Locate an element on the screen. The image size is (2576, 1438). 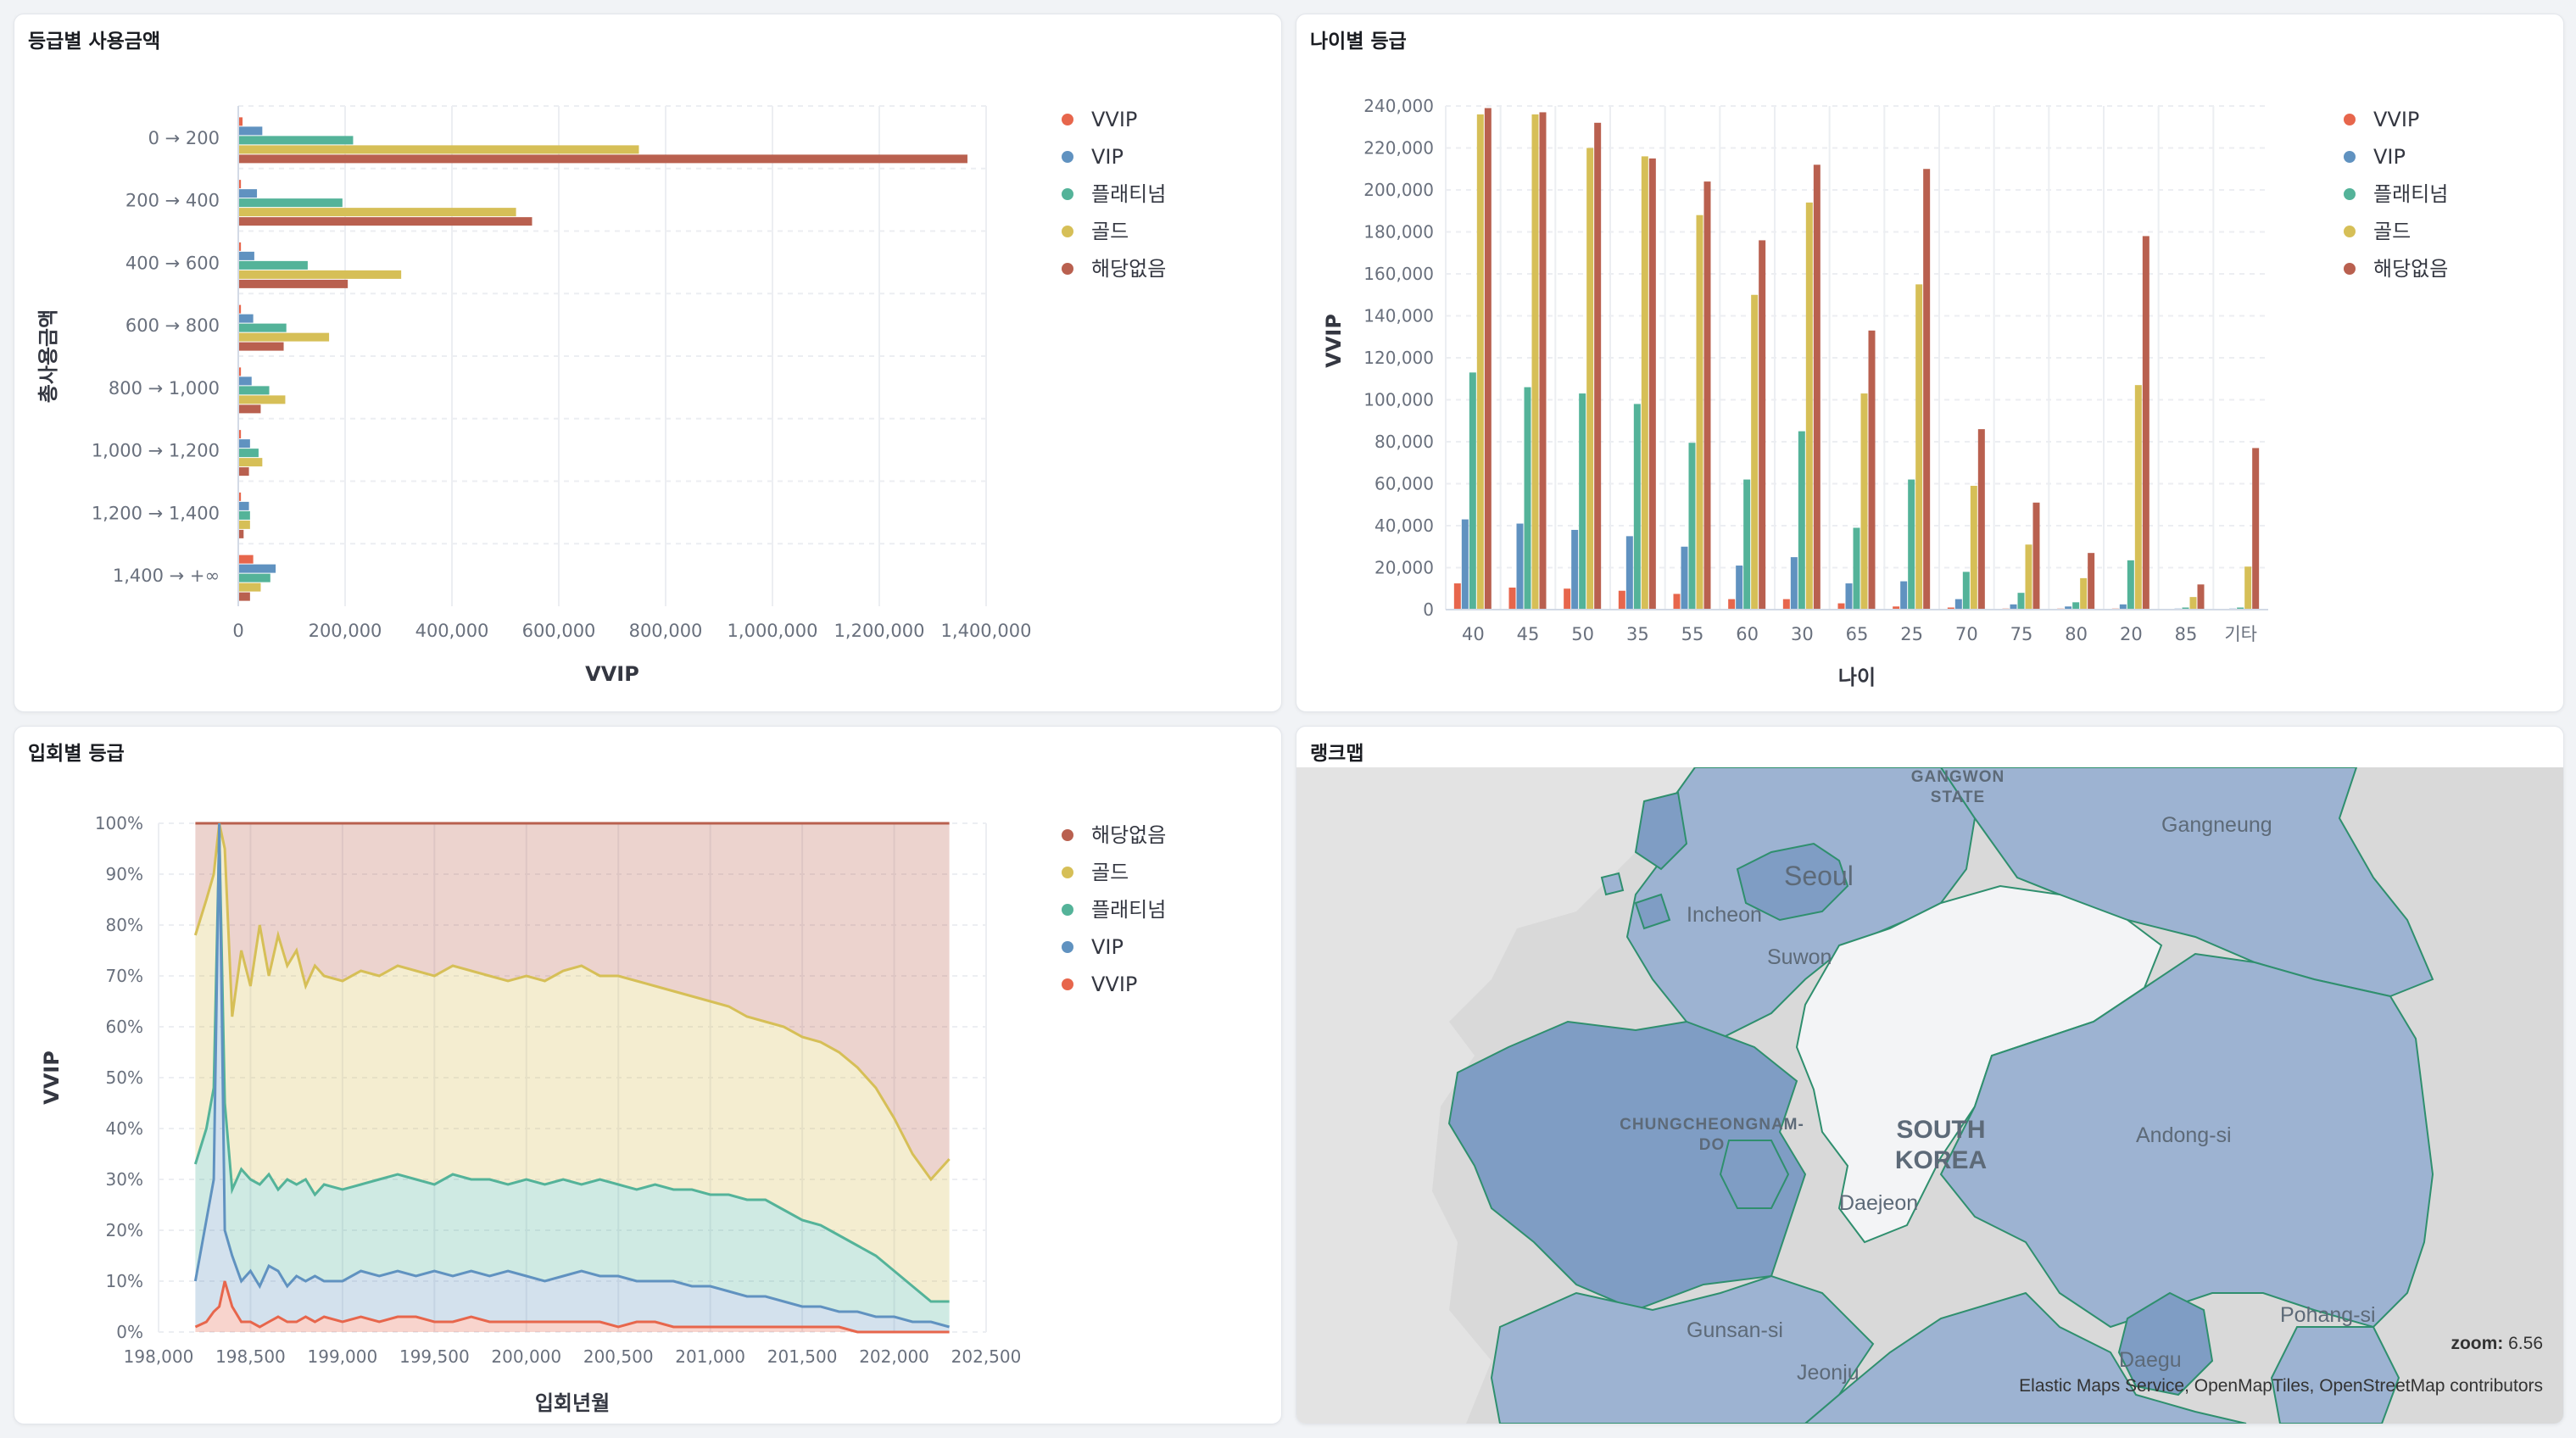
x-tick-label: 1,400,000 is located at coordinates (987, 631).